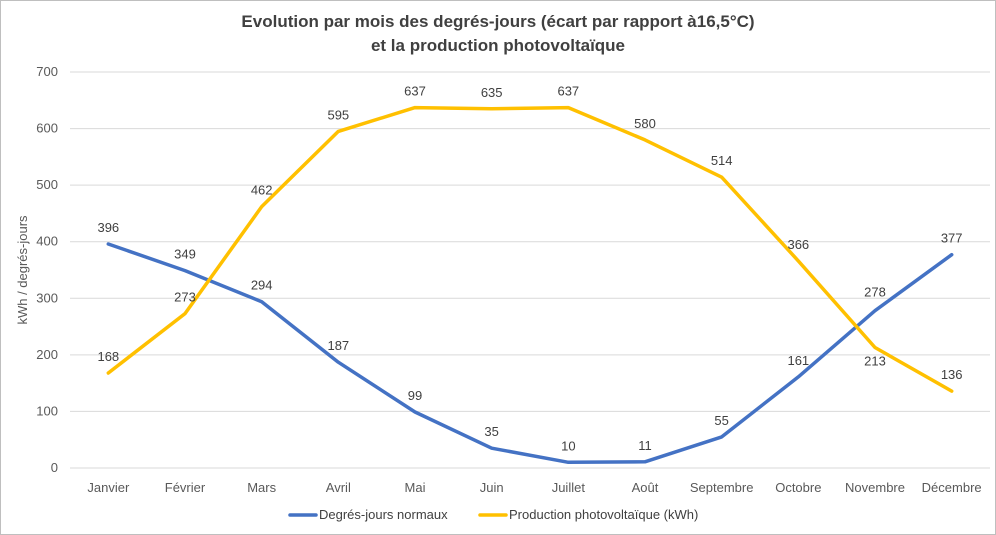  Describe the element at coordinates (875, 487) in the screenshot. I see `x-tick-label: Novembre` at that location.